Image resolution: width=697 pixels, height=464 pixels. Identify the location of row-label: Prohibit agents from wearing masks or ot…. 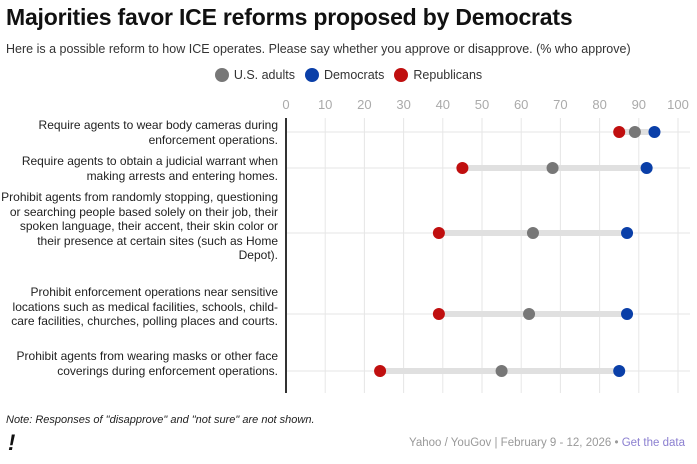
(147, 363).